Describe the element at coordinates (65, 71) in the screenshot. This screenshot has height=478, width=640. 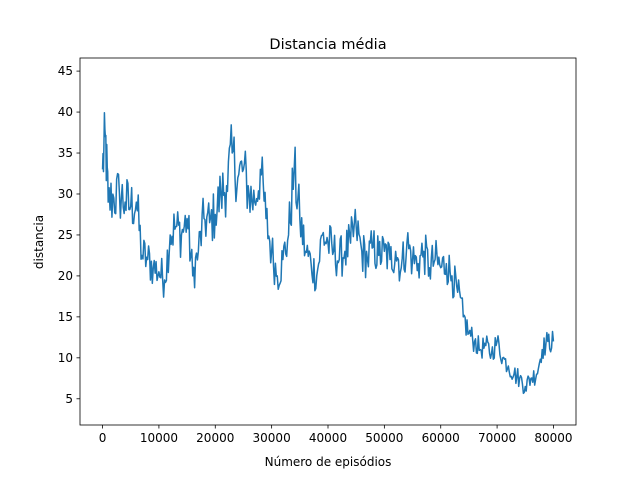
I see `y-tick-label: 45` at that location.